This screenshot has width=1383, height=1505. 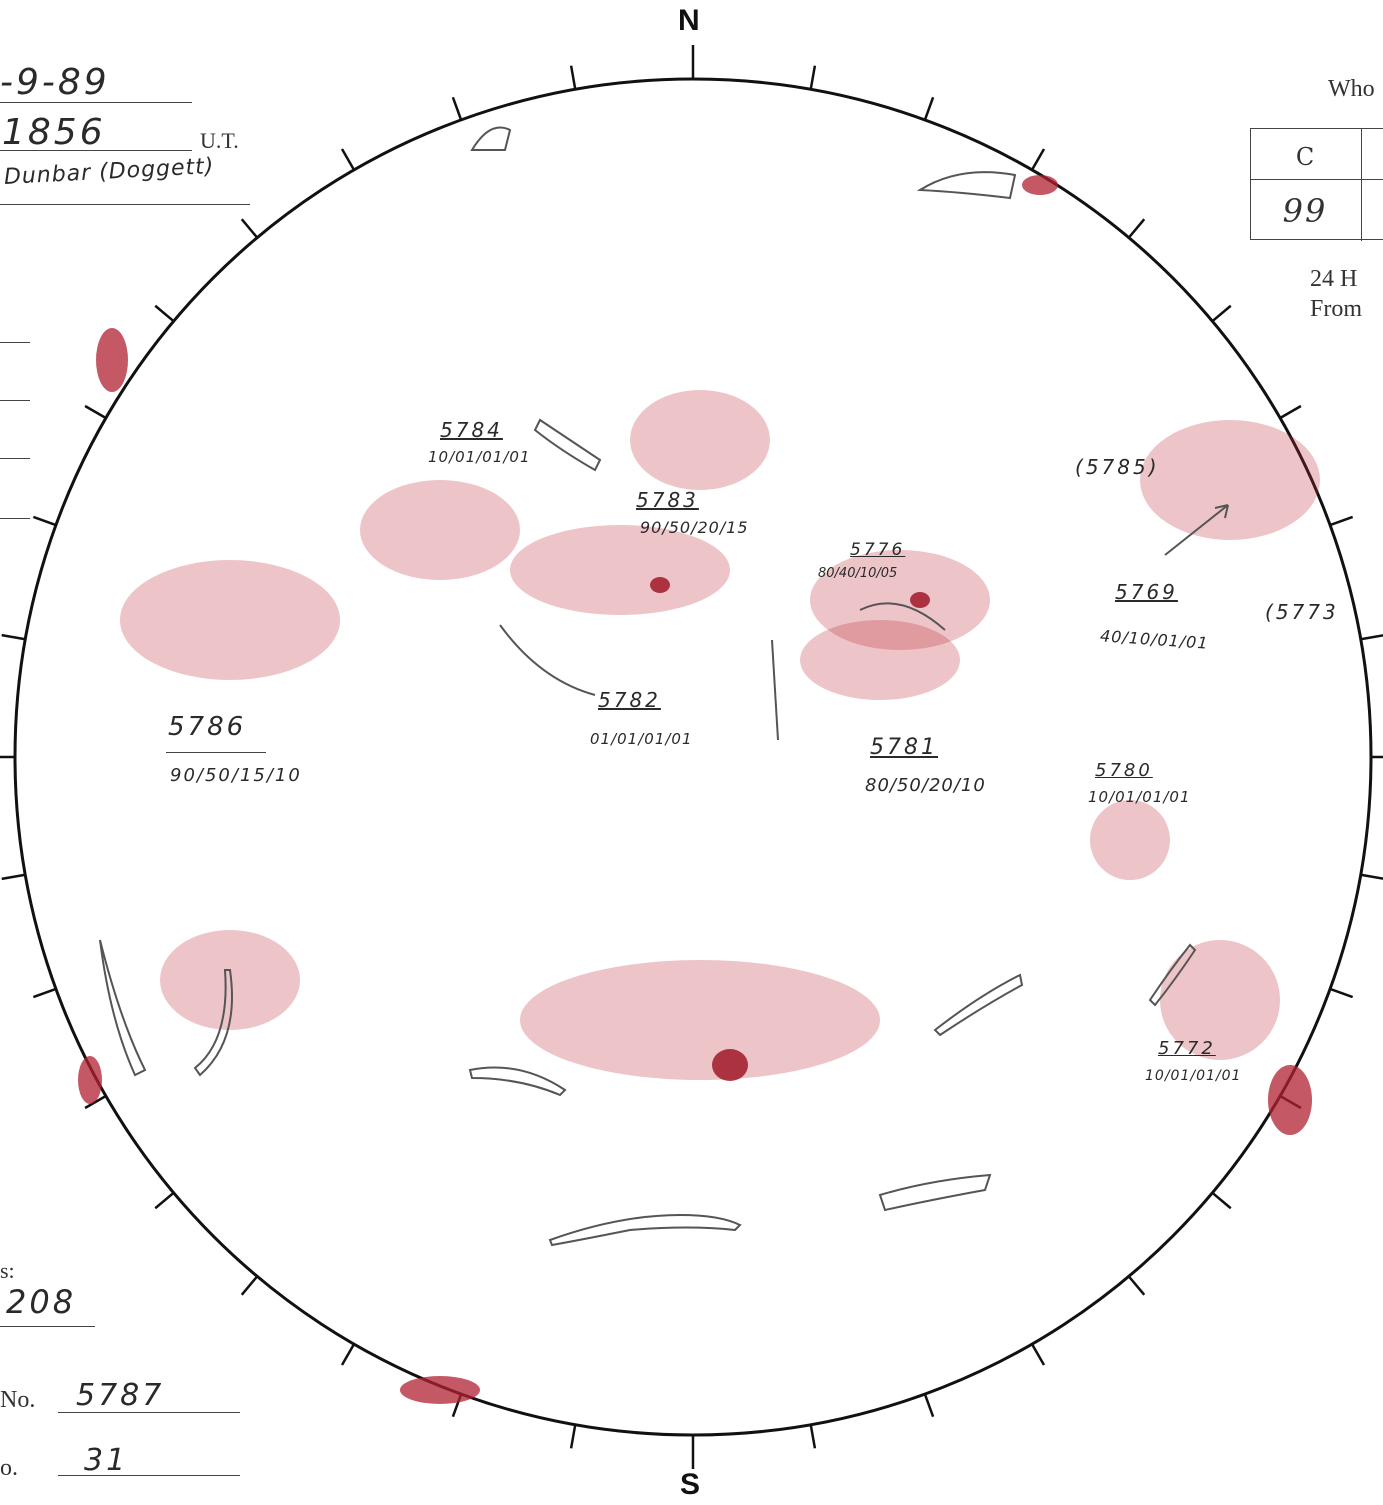 What do you see at coordinates (517, 1081) in the screenshot?
I see `filament-s1` at bounding box center [517, 1081].